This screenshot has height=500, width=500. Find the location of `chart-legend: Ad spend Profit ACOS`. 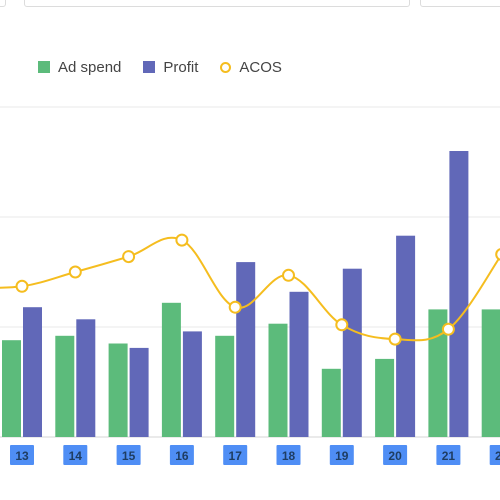

chart-legend: Ad spend Profit ACOS is located at coordinates (160, 67).